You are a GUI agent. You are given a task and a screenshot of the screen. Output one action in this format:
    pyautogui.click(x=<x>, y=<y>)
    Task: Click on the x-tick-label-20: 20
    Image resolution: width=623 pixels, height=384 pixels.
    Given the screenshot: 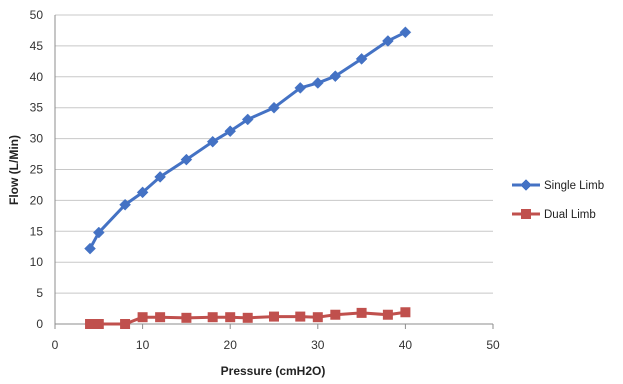 What is the action you would take?
    pyautogui.click(x=231, y=345)
    